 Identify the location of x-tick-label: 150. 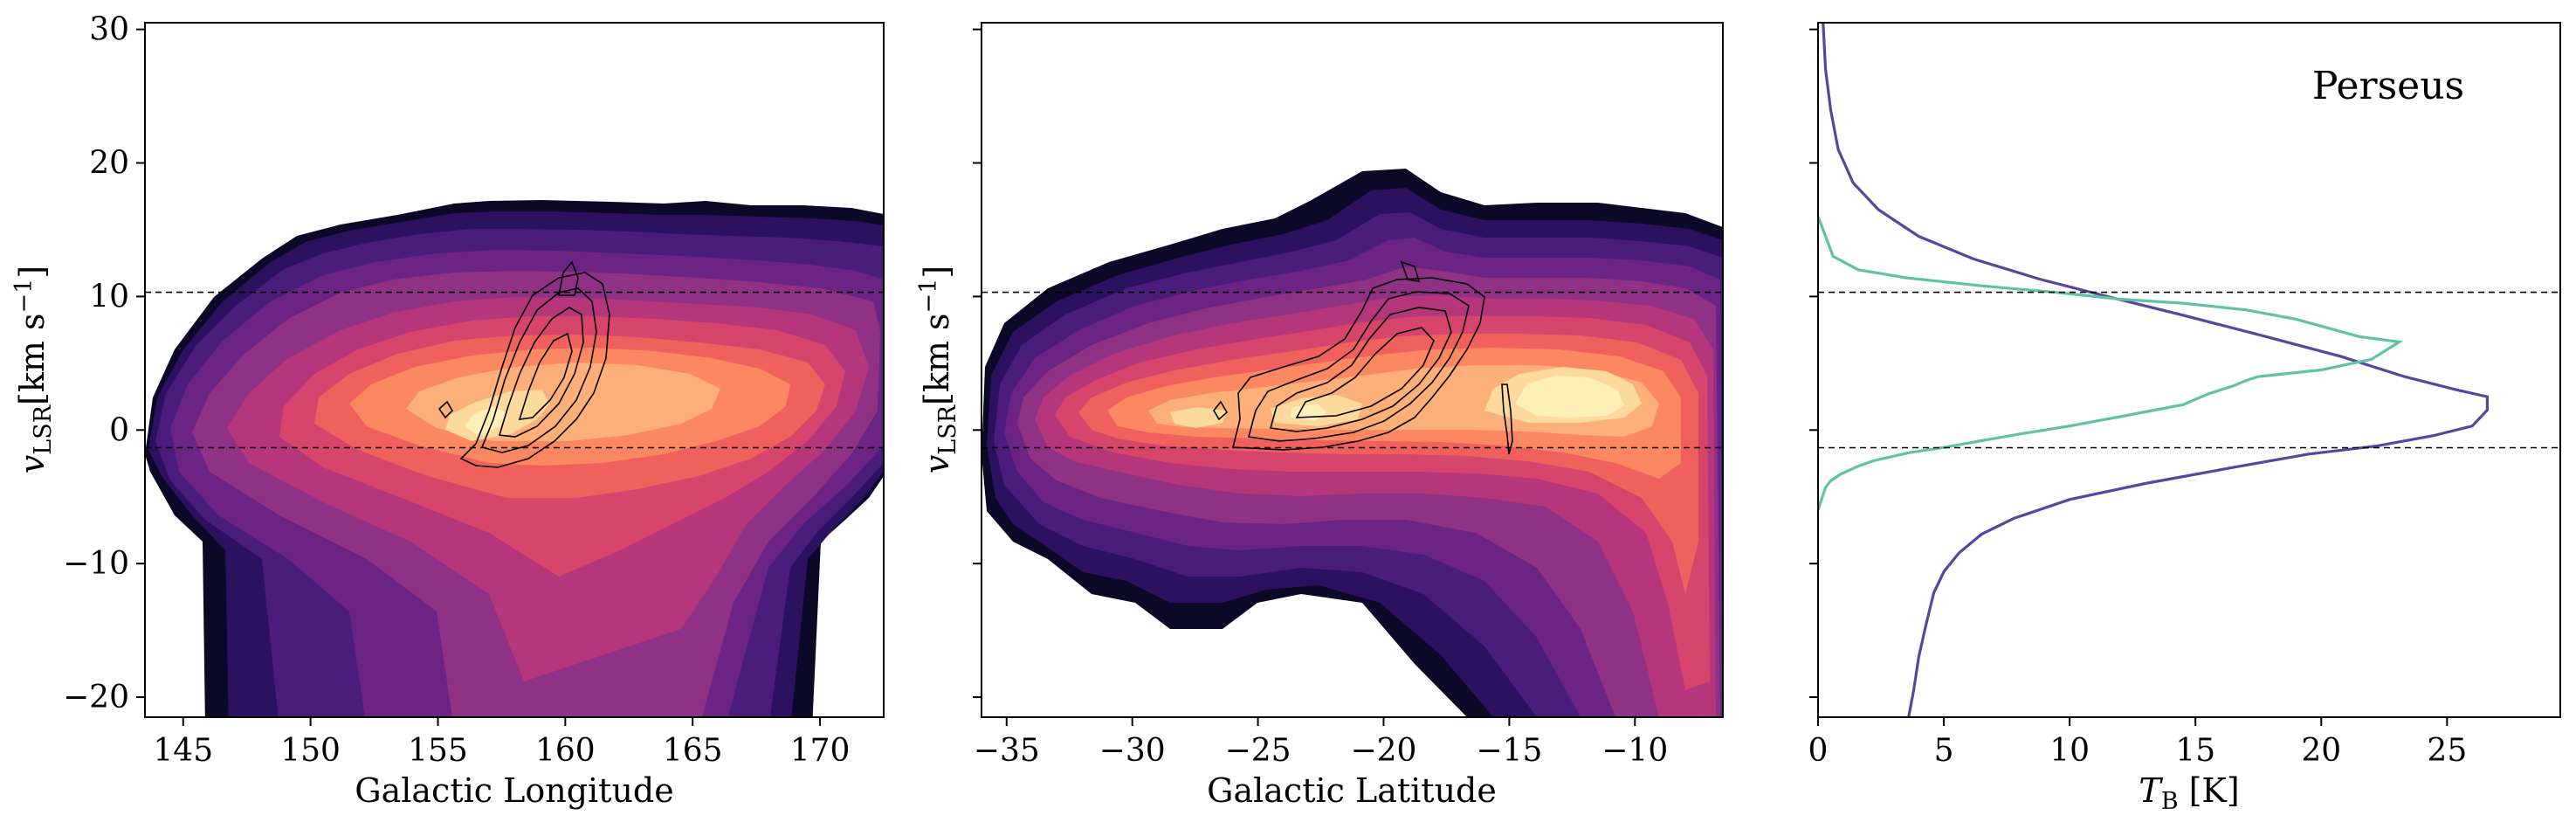
(310, 751).